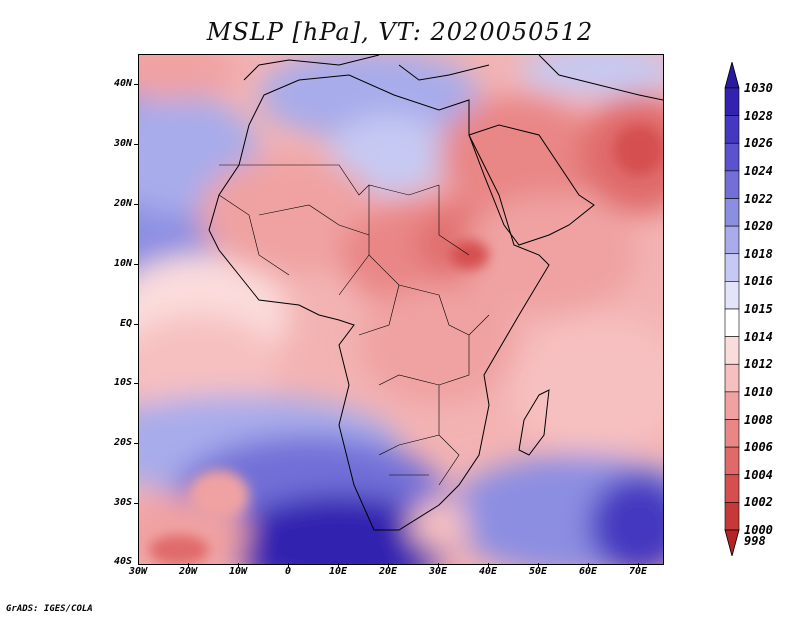  What do you see at coordinates (488, 571) in the screenshot?
I see `lon-label: 40E` at bounding box center [488, 571].